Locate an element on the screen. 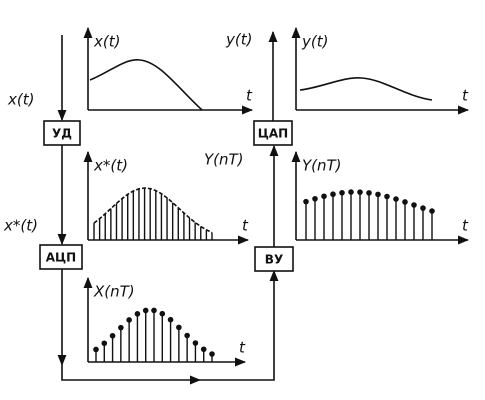  adc-box is located at coordinates (61, 257).